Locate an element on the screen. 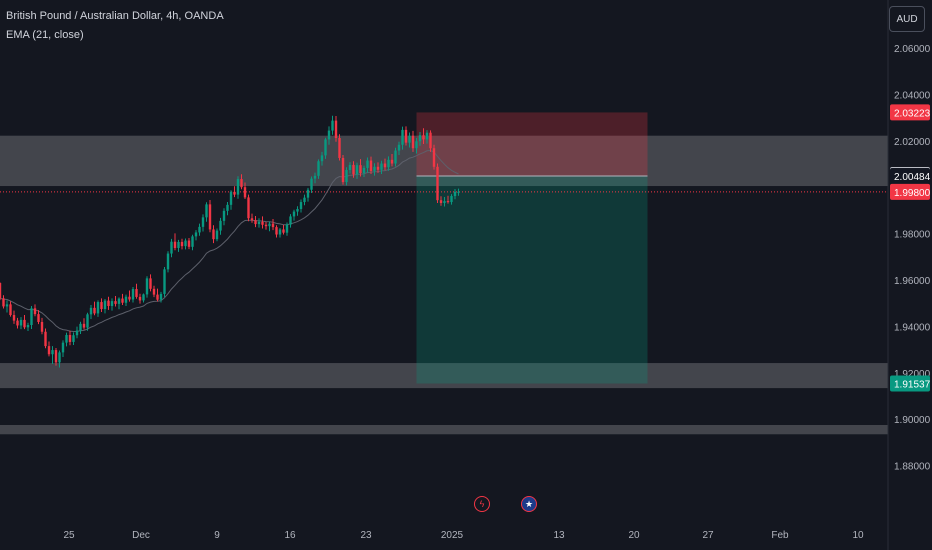 The width and height of the screenshot is (932, 550). price-label-stop: 2.03223 is located at coordinates (910, 112).